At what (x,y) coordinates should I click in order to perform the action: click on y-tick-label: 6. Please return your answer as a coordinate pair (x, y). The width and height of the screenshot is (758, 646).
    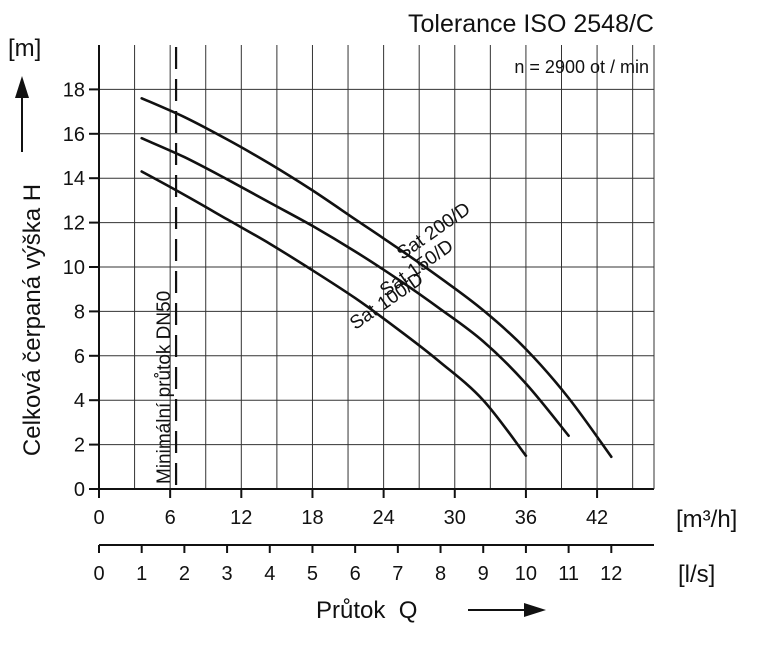
    Looking at the image, I should click on (79, 357).